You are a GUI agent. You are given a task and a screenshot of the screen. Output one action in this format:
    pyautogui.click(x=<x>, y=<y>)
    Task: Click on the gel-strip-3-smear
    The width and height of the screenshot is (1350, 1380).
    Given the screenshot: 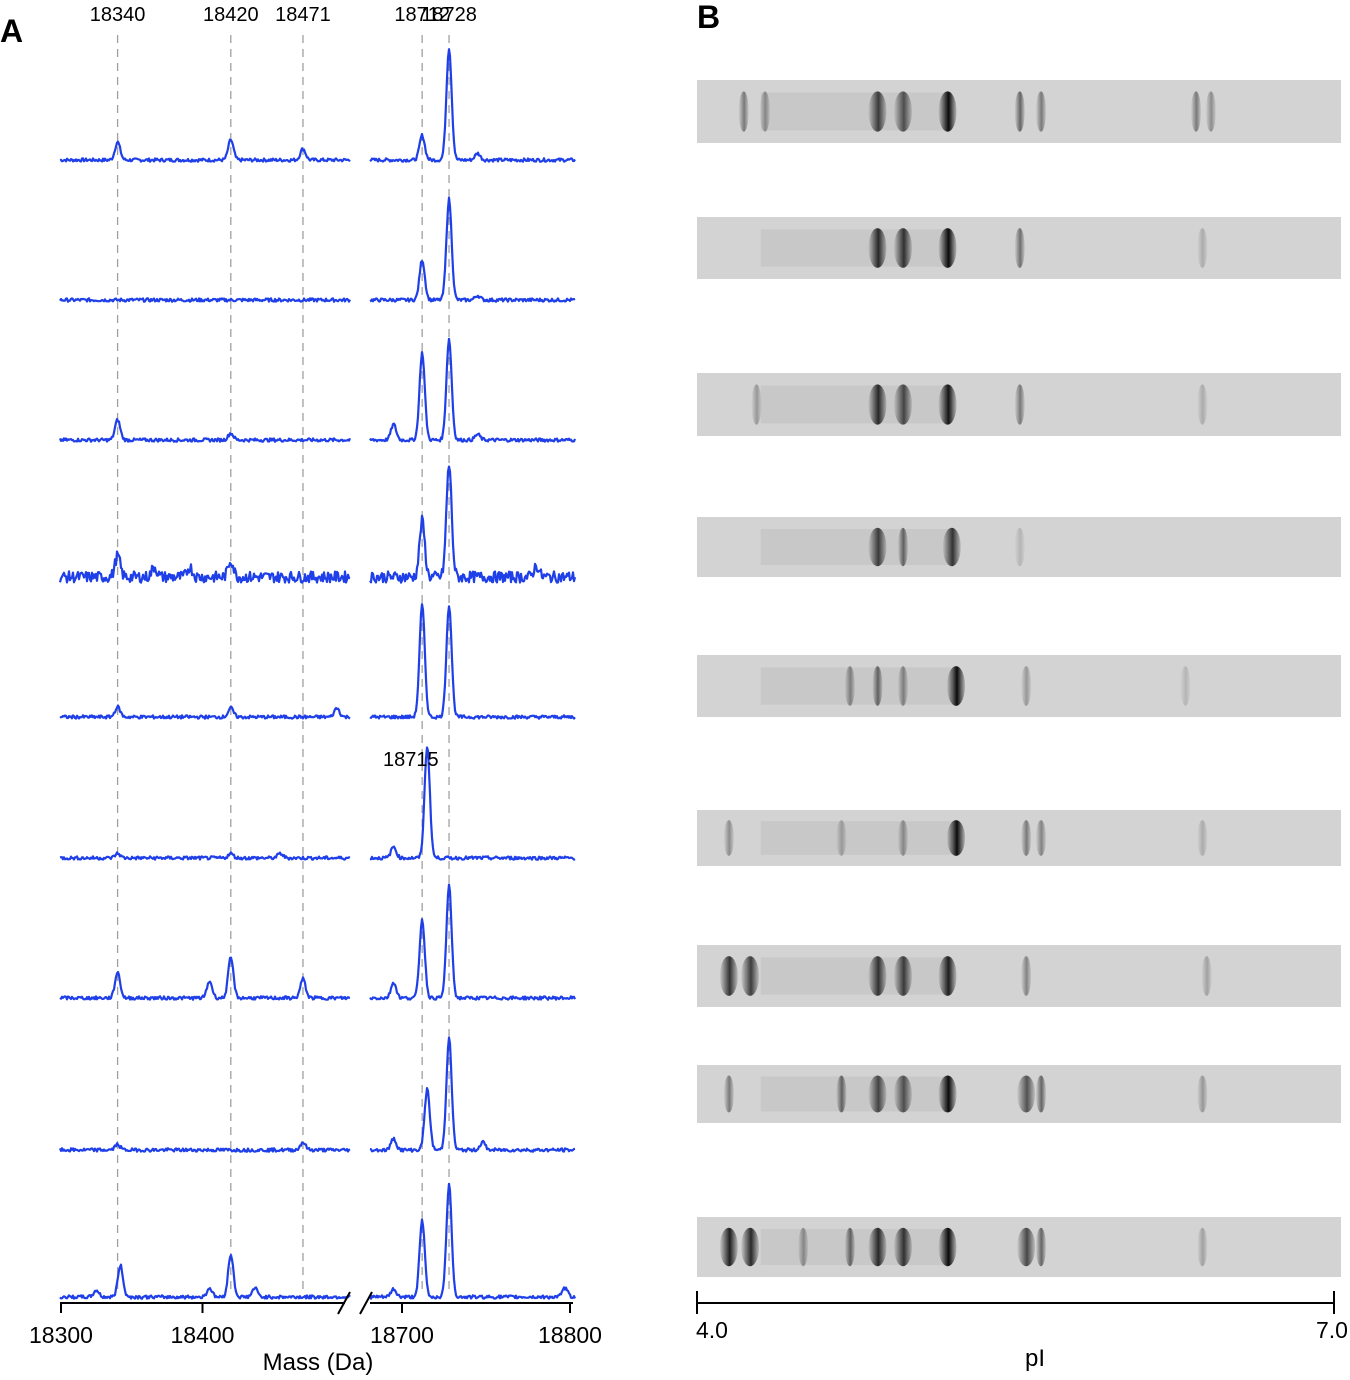 What is the action you would take?
    pyautogui.click(x=856, y=404)
    